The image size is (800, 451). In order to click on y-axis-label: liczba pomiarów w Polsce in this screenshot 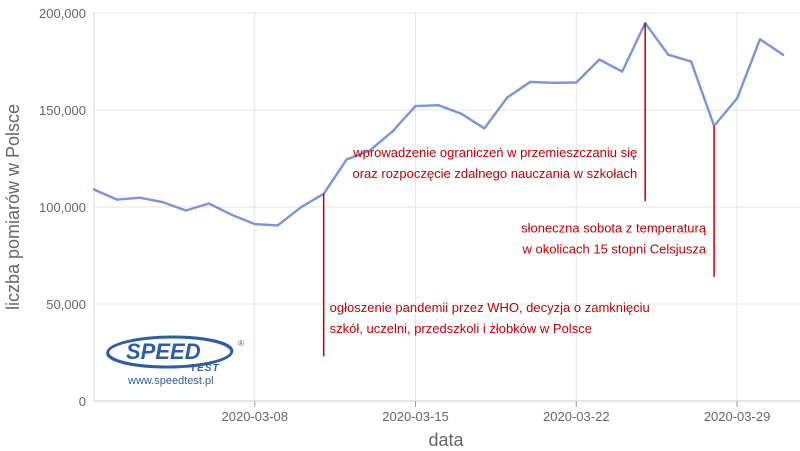, I will do `click(13, 207)`.